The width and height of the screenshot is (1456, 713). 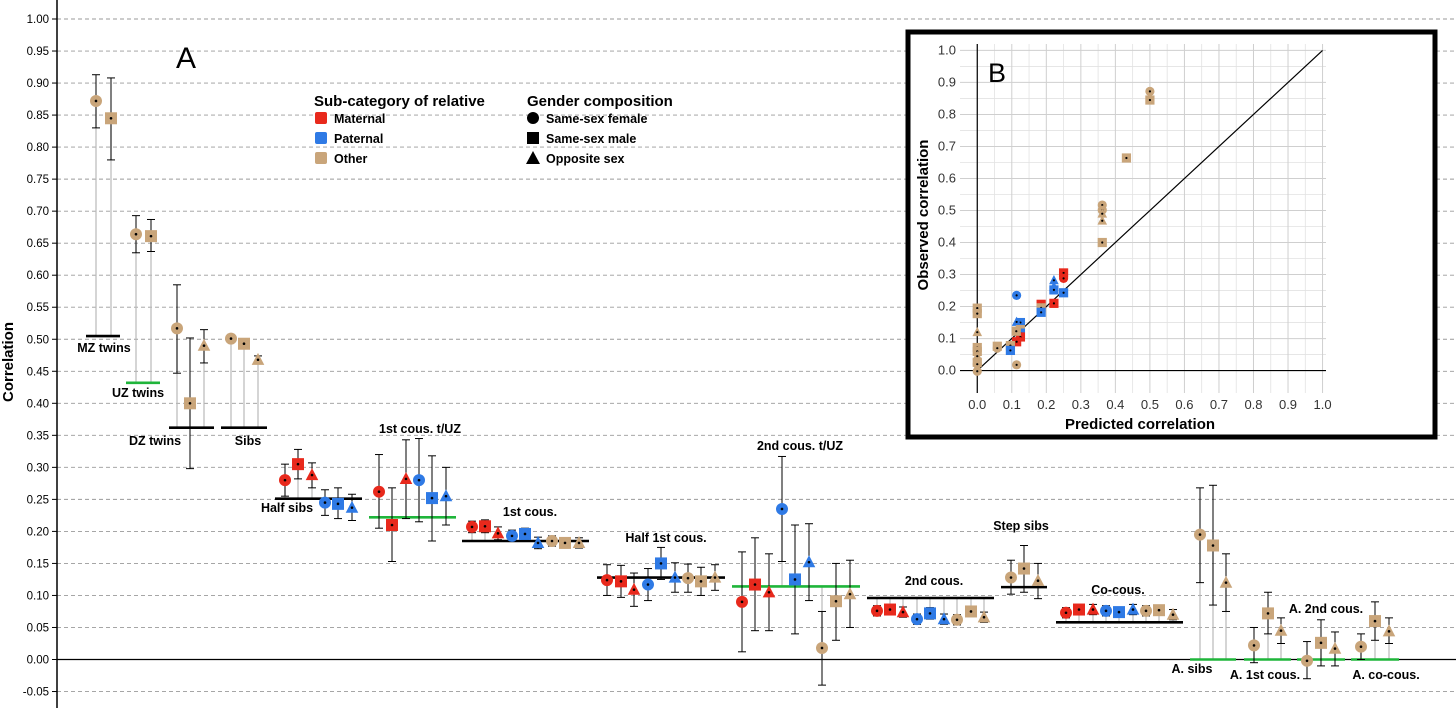 I want to click on group-a-1st-cous: A. 1st cous., so click(x=1265, y=636).